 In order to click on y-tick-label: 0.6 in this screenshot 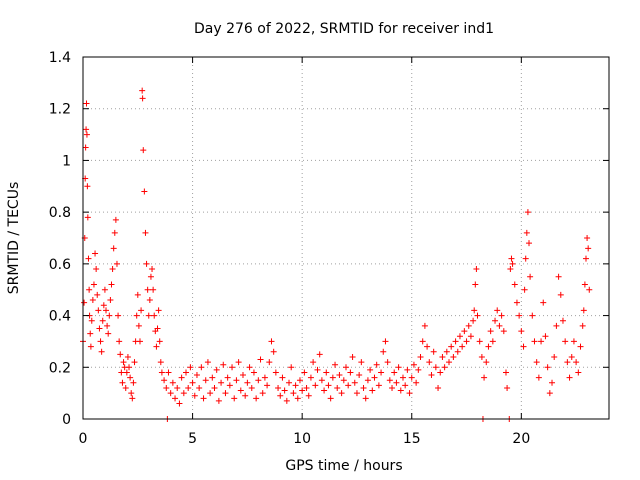, I will do `click(60, 265)`.